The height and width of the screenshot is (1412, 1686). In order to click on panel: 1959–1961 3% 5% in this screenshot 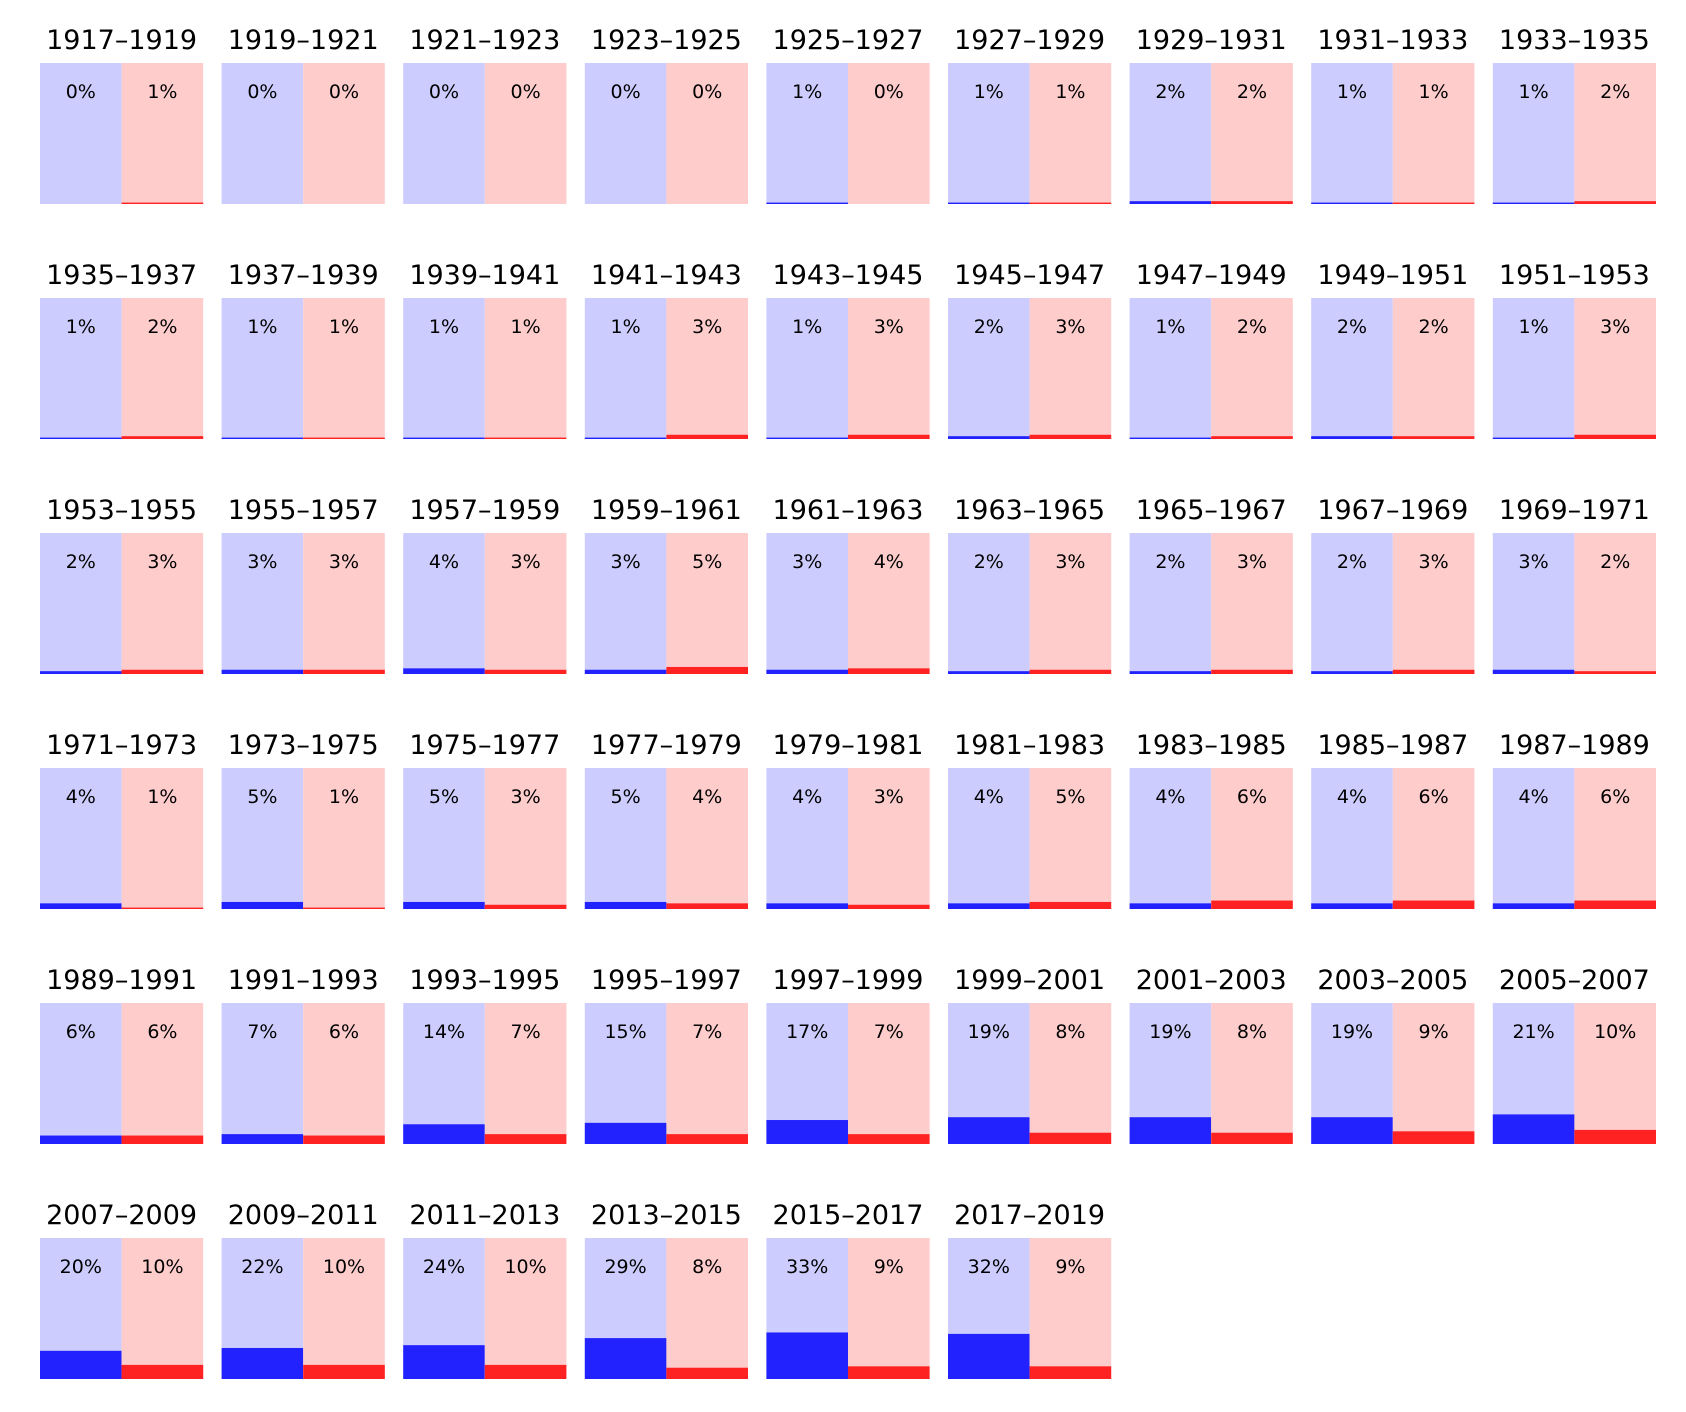, I will do `click(666, 584)`.